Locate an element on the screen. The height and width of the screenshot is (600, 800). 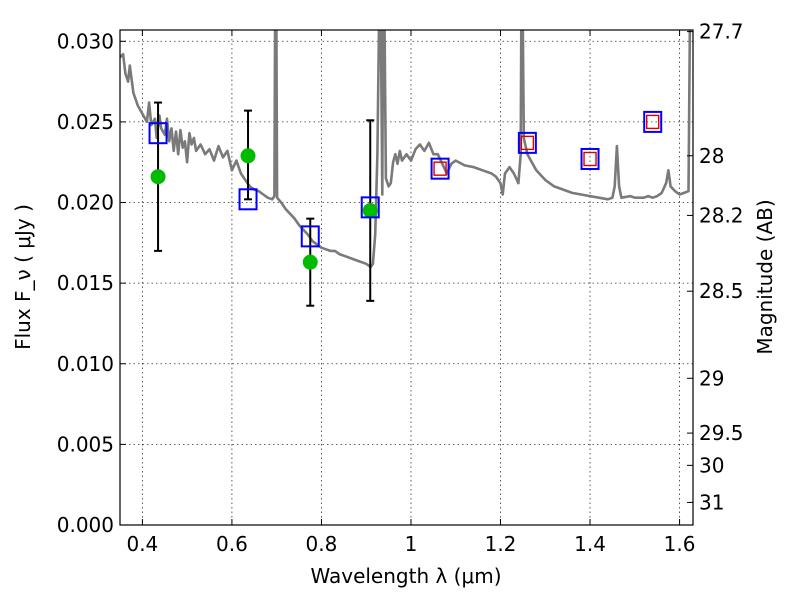
x-tick-label: 1 is located at coordinates (411, 544).